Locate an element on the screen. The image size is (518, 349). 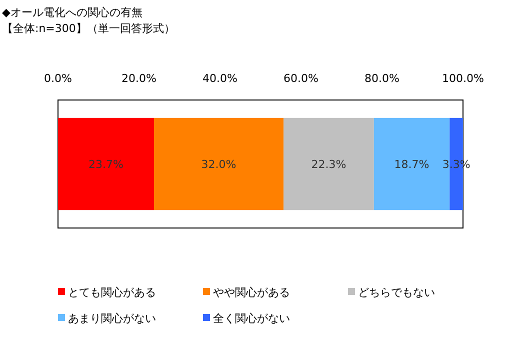
x-tick-label: 80.0% is located at coordinates (382, 78).